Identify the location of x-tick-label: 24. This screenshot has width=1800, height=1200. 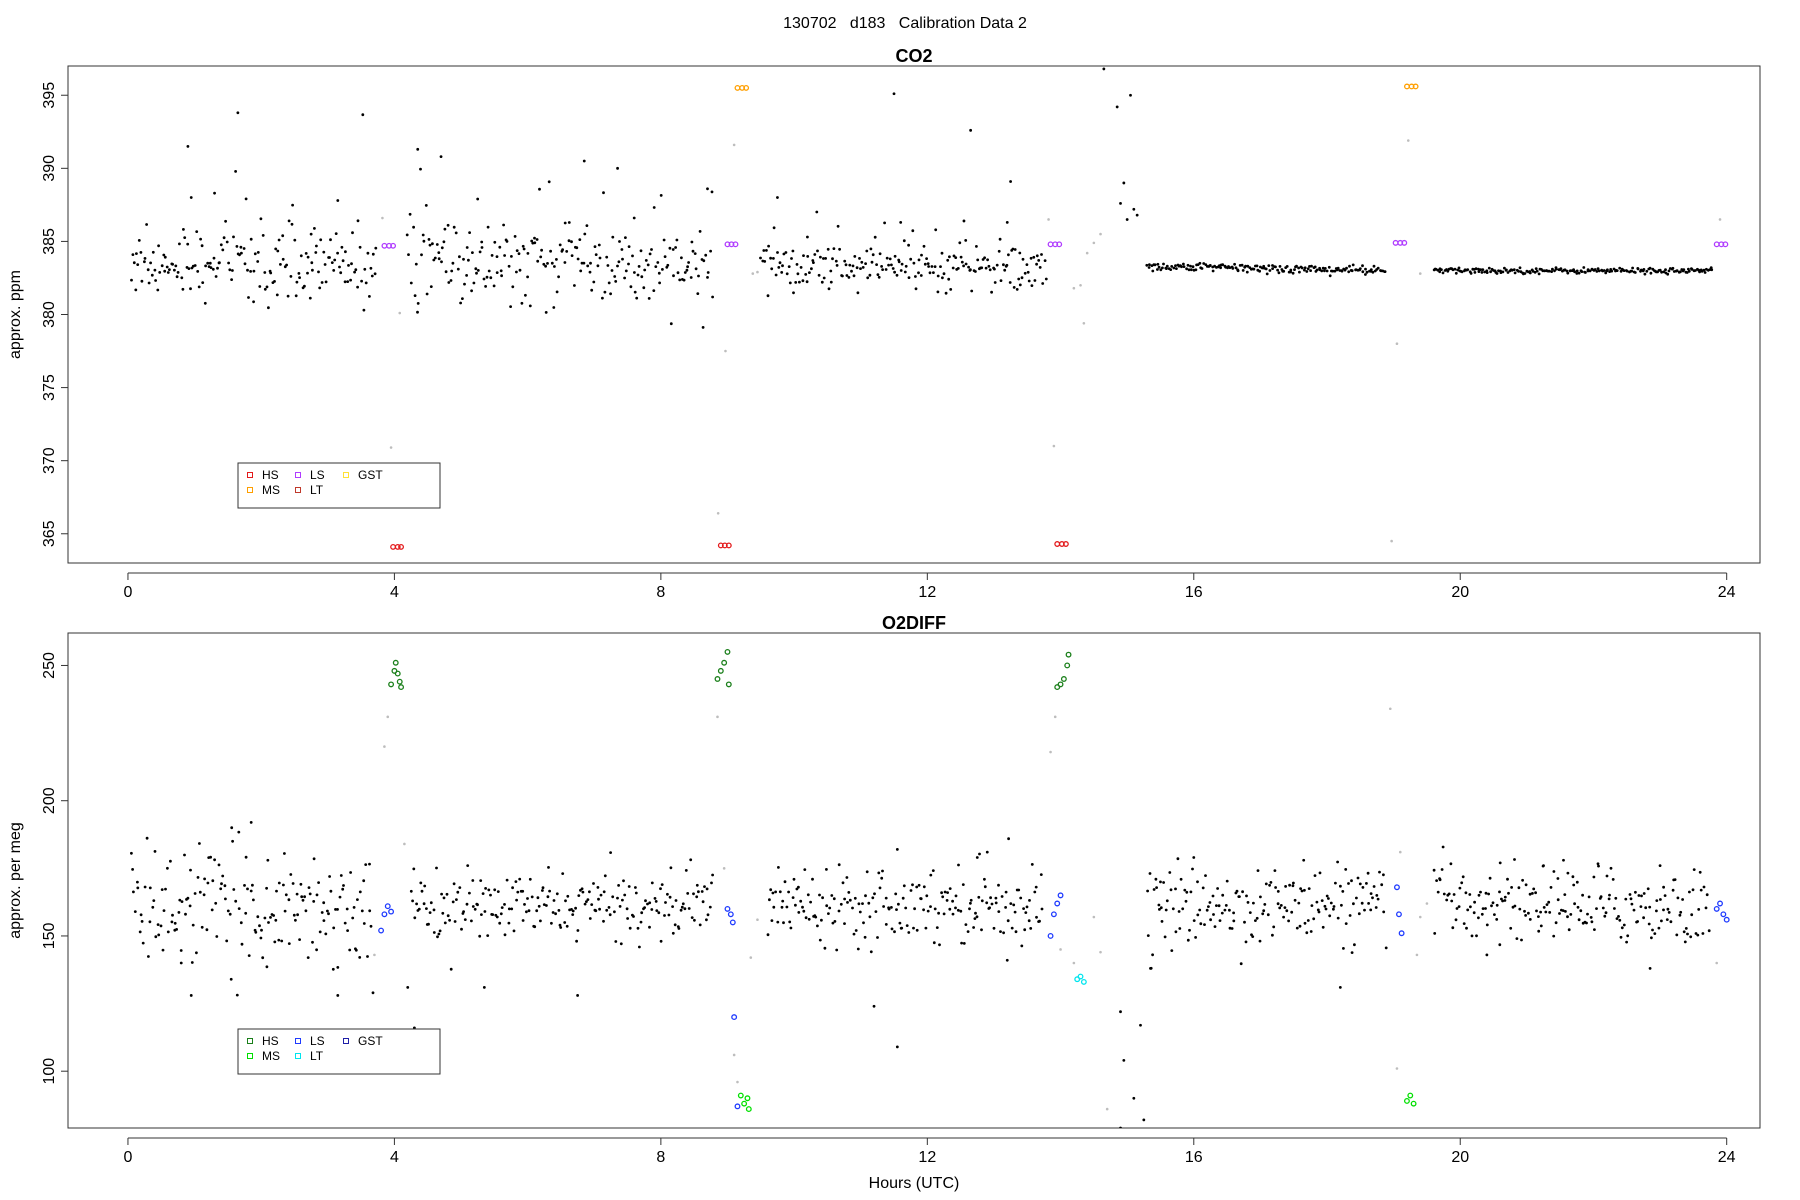
(1727, 592).